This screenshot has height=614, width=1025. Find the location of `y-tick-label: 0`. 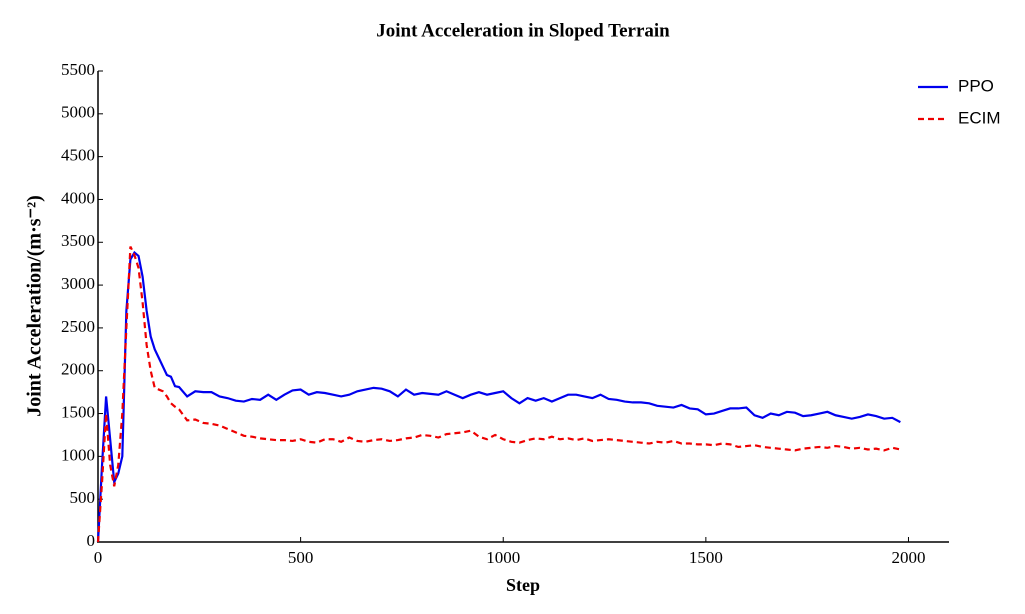

y-tick-label: 0 is located at coordinates (91, 540).